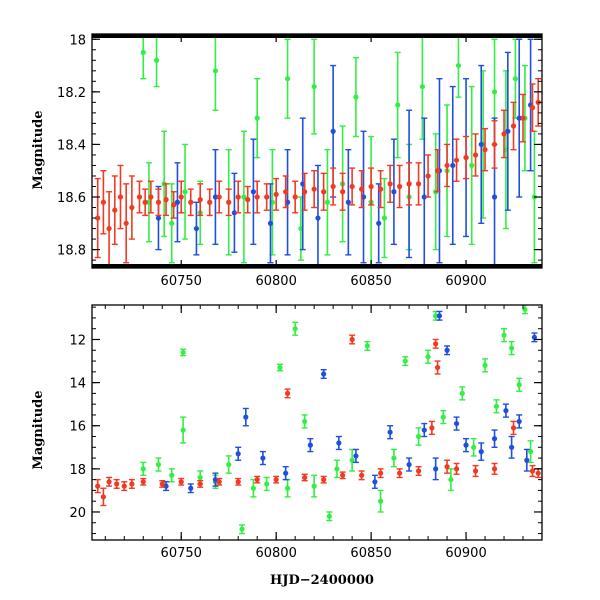 This screenshot has width=600, height=600. I want to click on top-x-tick-label: 60800, so click(275, 281).